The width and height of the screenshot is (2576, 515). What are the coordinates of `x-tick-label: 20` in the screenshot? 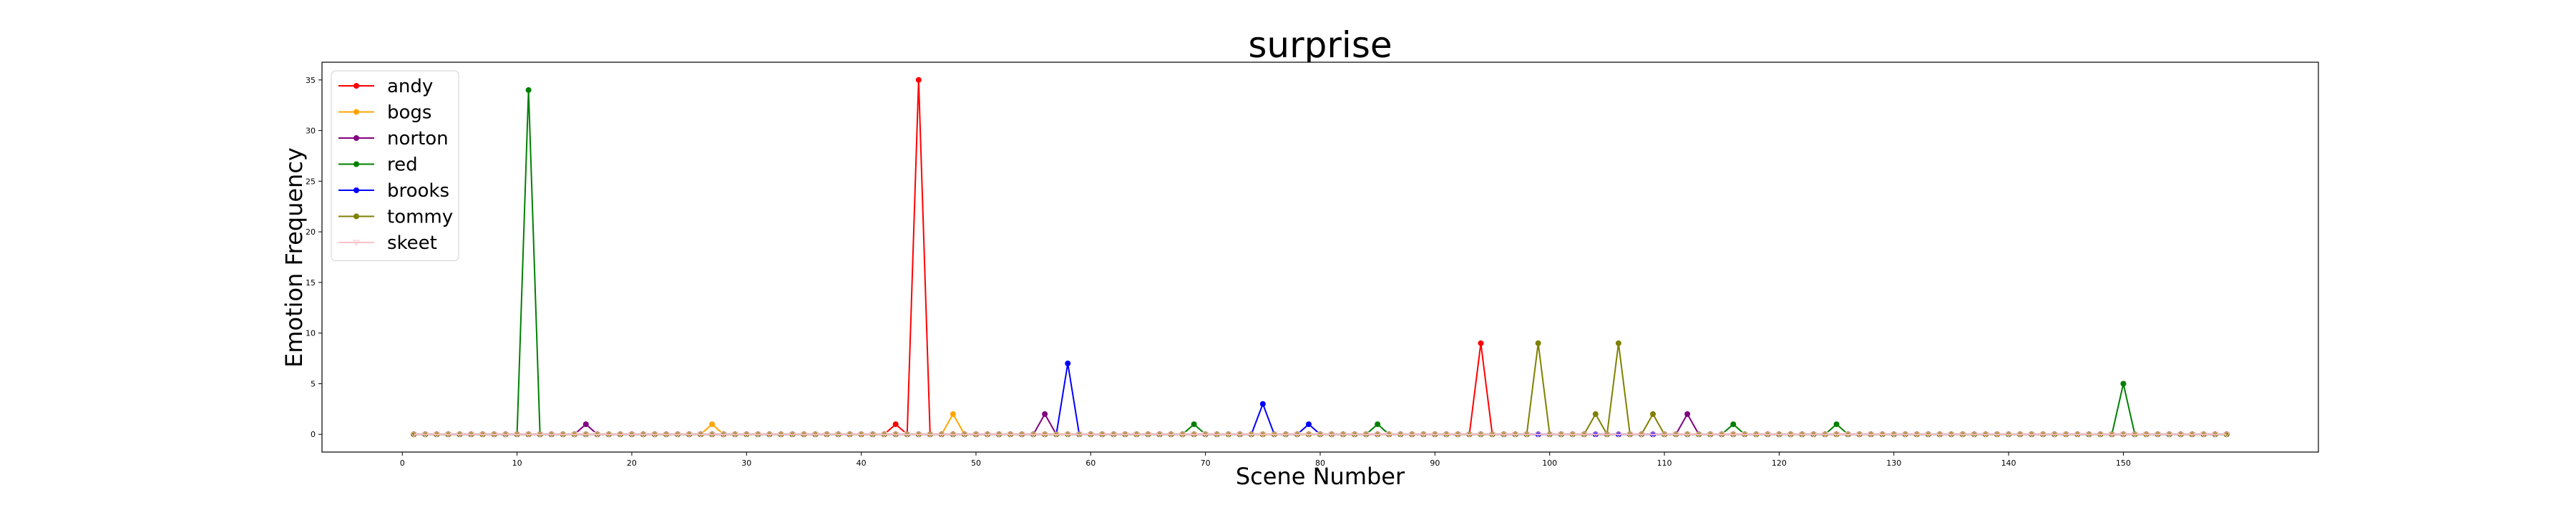 It's located at (632, 463).